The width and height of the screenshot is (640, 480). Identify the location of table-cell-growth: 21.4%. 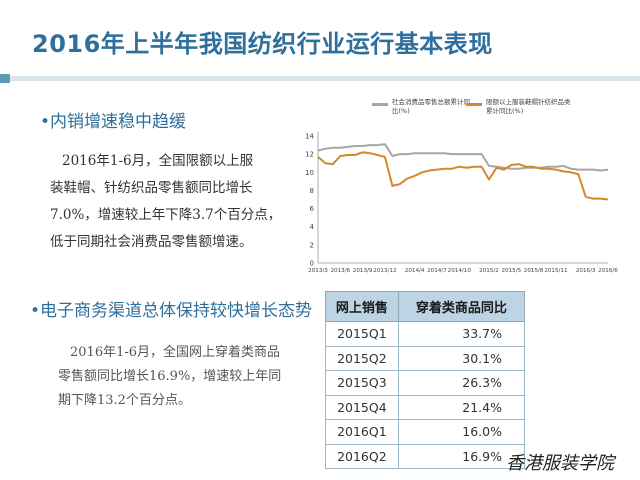
(461, 407).